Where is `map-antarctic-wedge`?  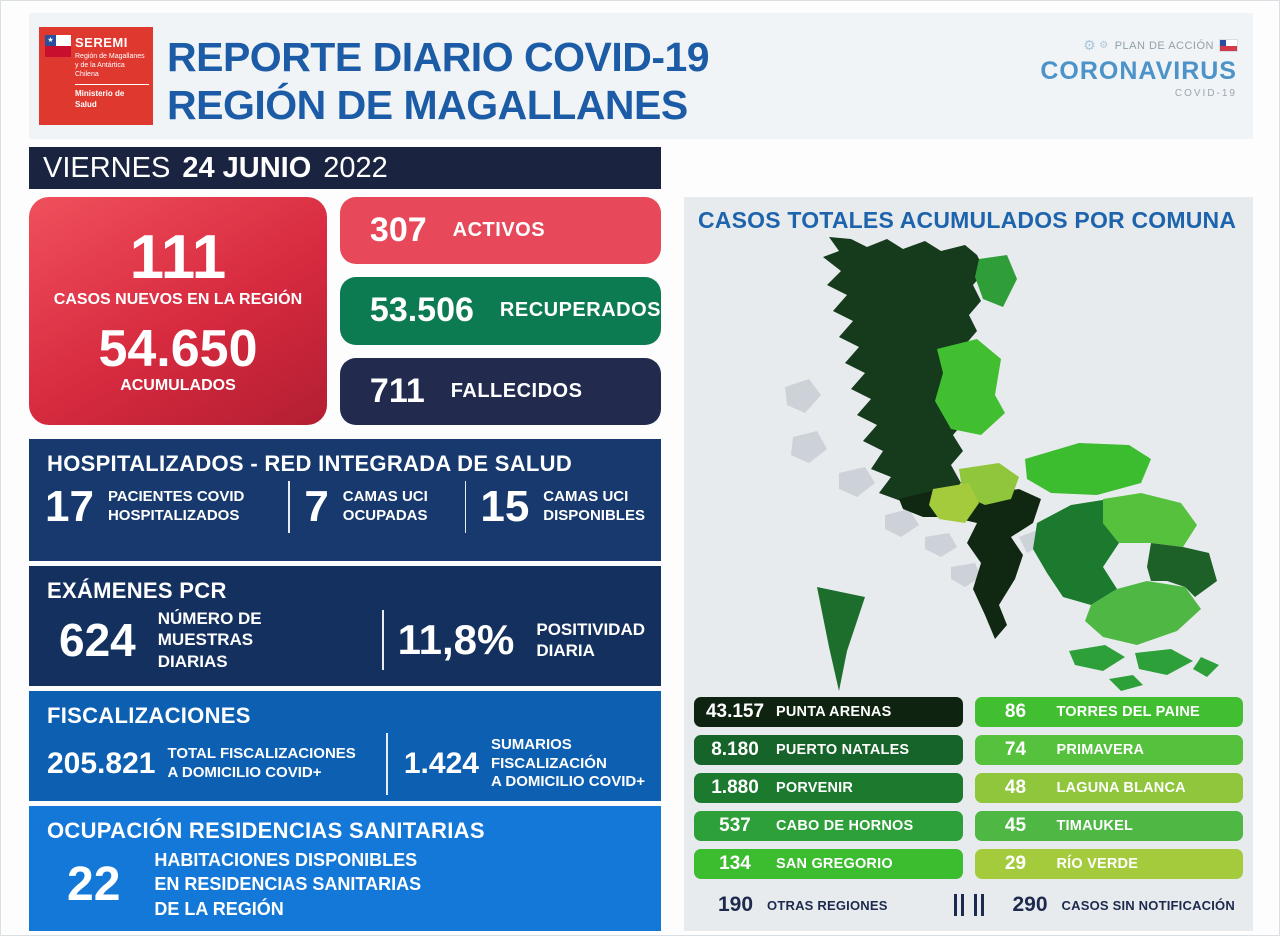 map-antarctic-wedge is located at coordinates (841, 639).